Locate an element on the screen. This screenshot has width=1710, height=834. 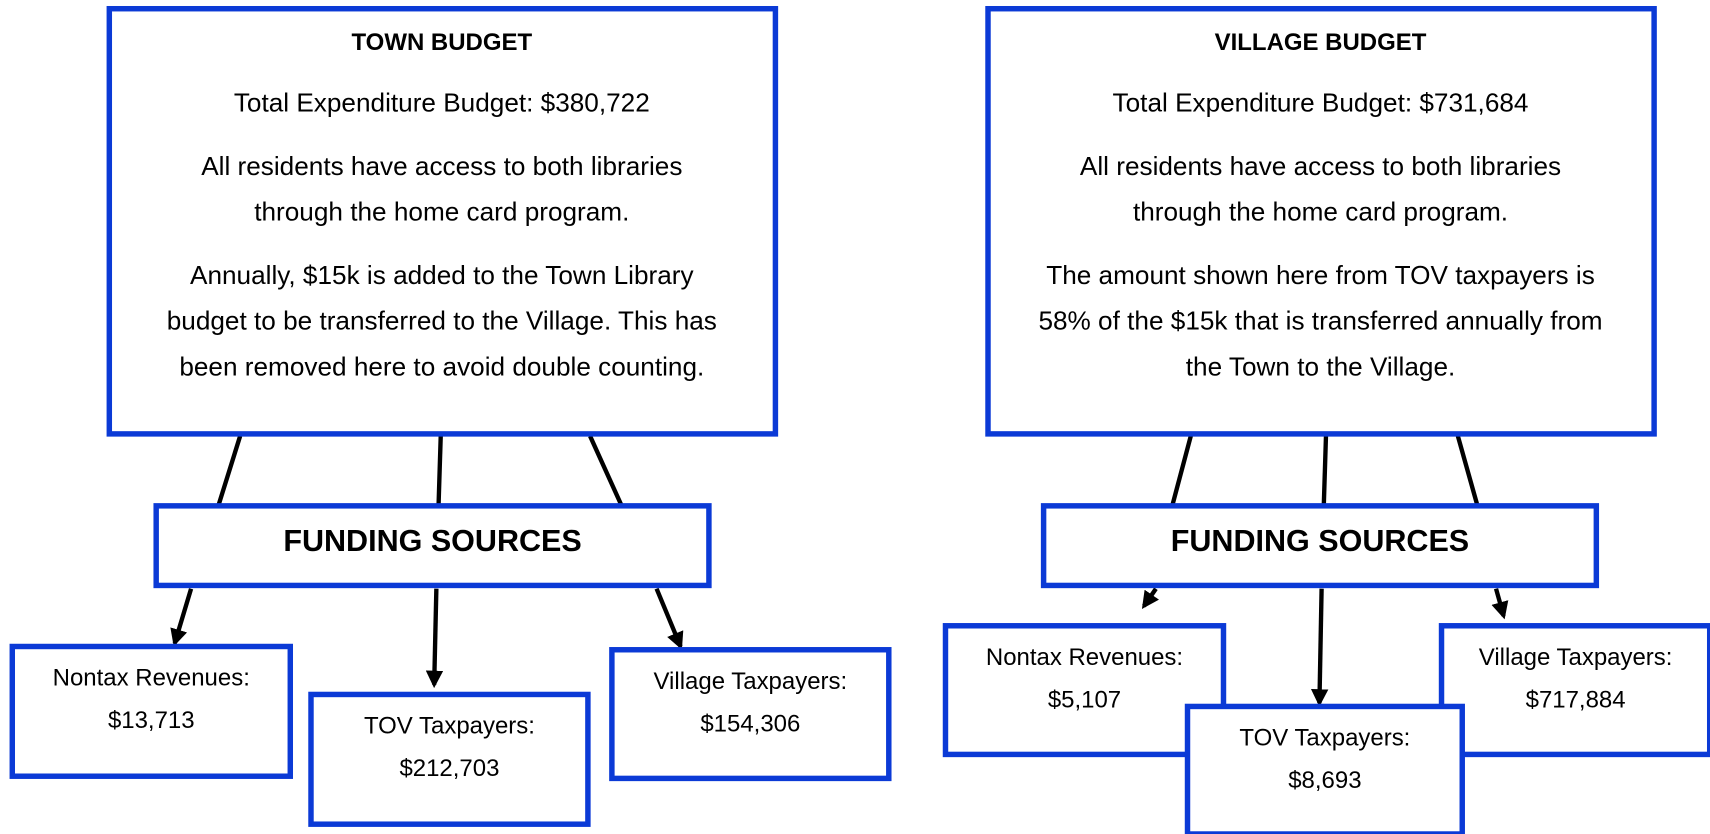
source-amount: $717,884 is located at coordinates (1576, 699).